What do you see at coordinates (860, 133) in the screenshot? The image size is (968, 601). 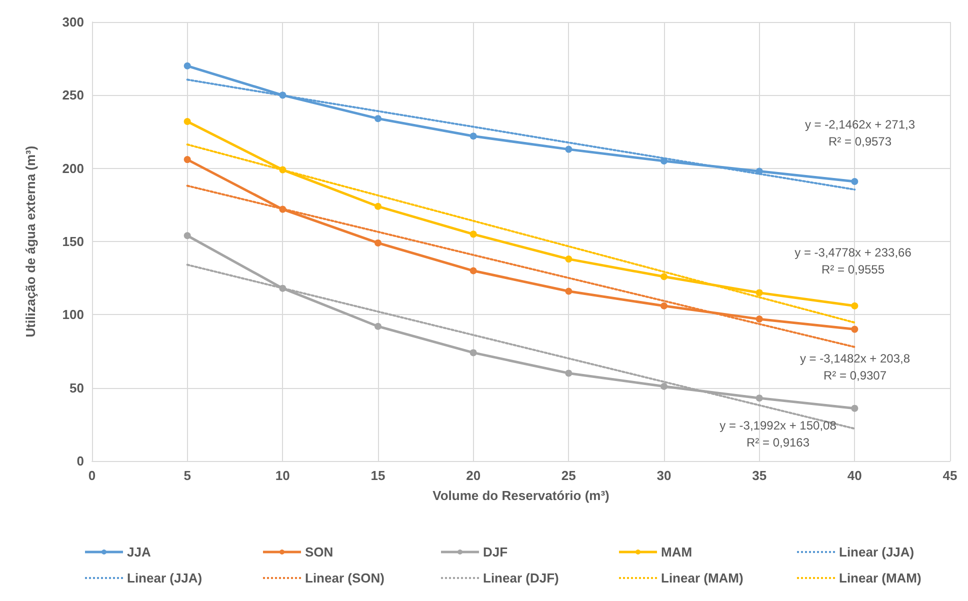 I see `annotation: y = -2,1462x + 271,3 R² = 0,9573` at bounding box center [860, 133].